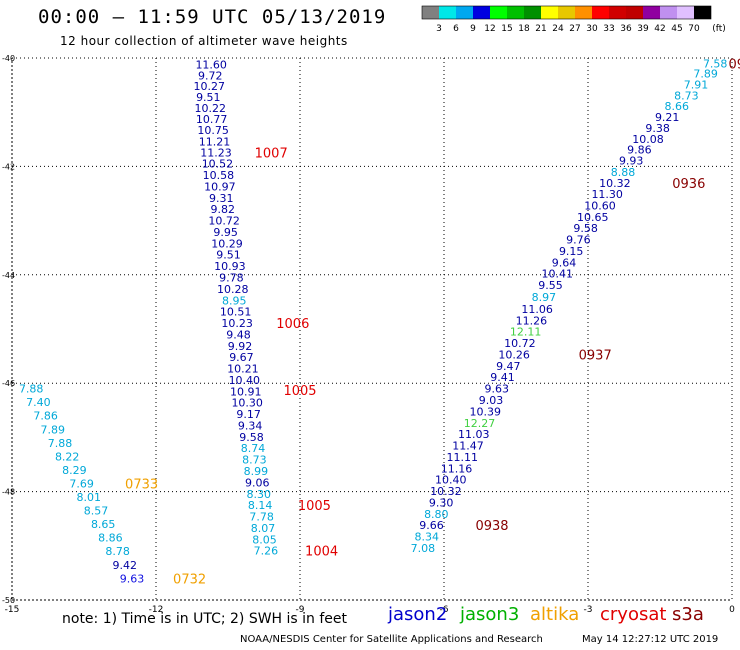 The image size is (740, 650). I want to click on wave-height-label: 9.64, so click(564, 262).